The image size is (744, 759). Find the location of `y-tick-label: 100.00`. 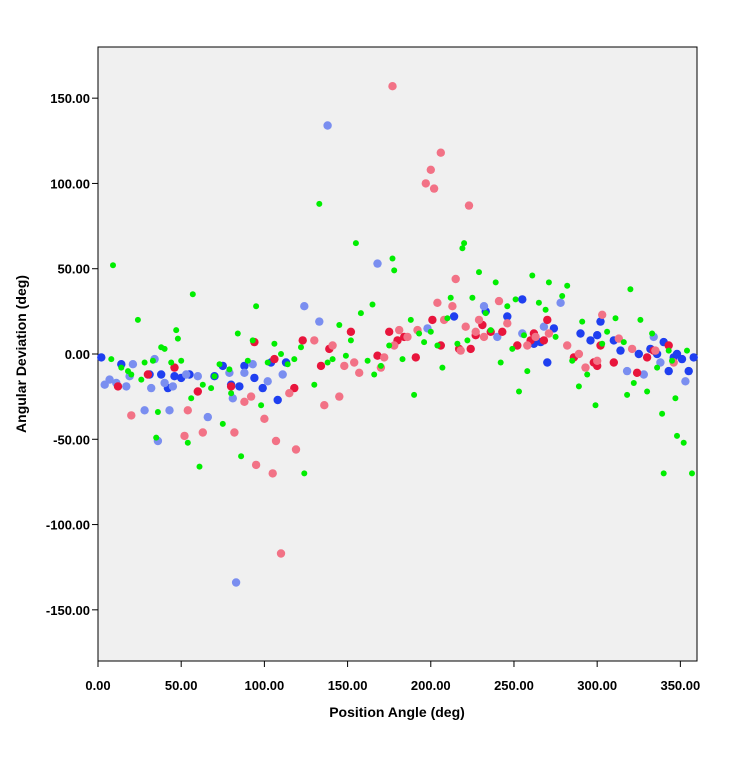

y-tick-label: 100.00 is located at coordinates (70, 183).